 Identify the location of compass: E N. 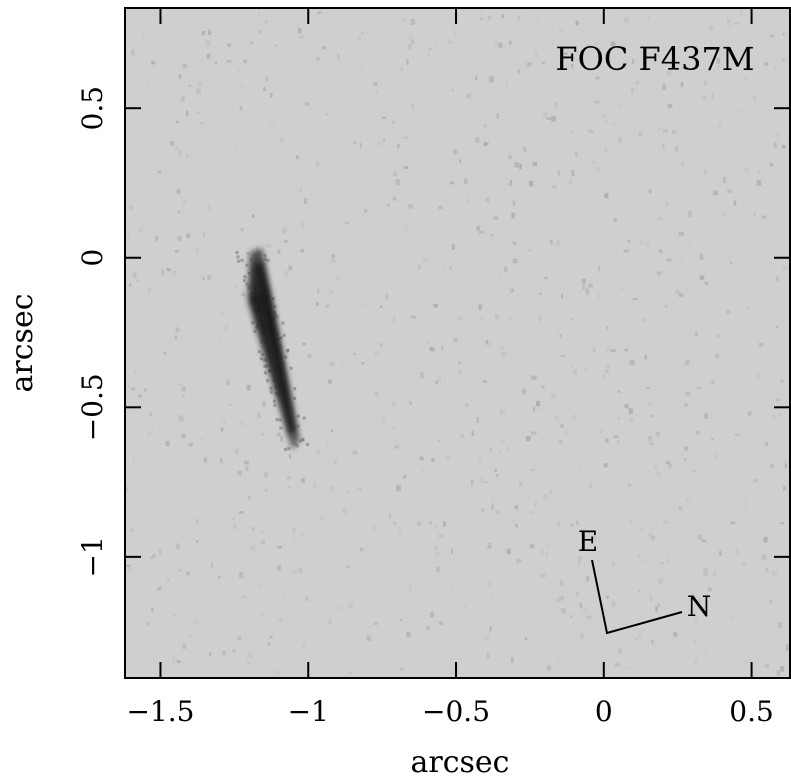
(645, 580).